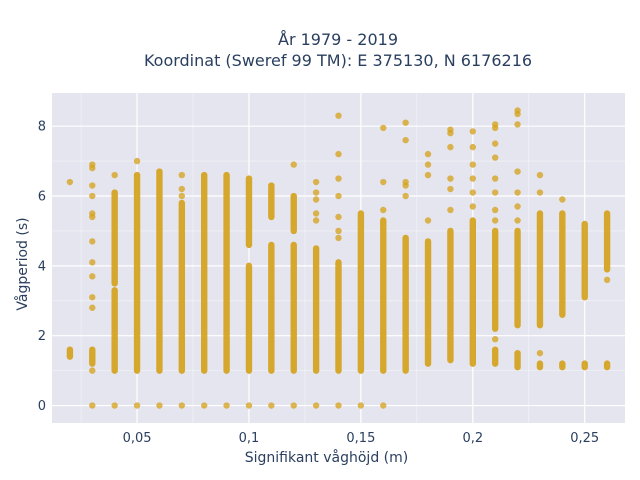 The width and height of the screenshot is (640, 480). Describe the element at coordinates (137, 438) in the screenshot. I see `x-tick-label: 0,05` at that location.